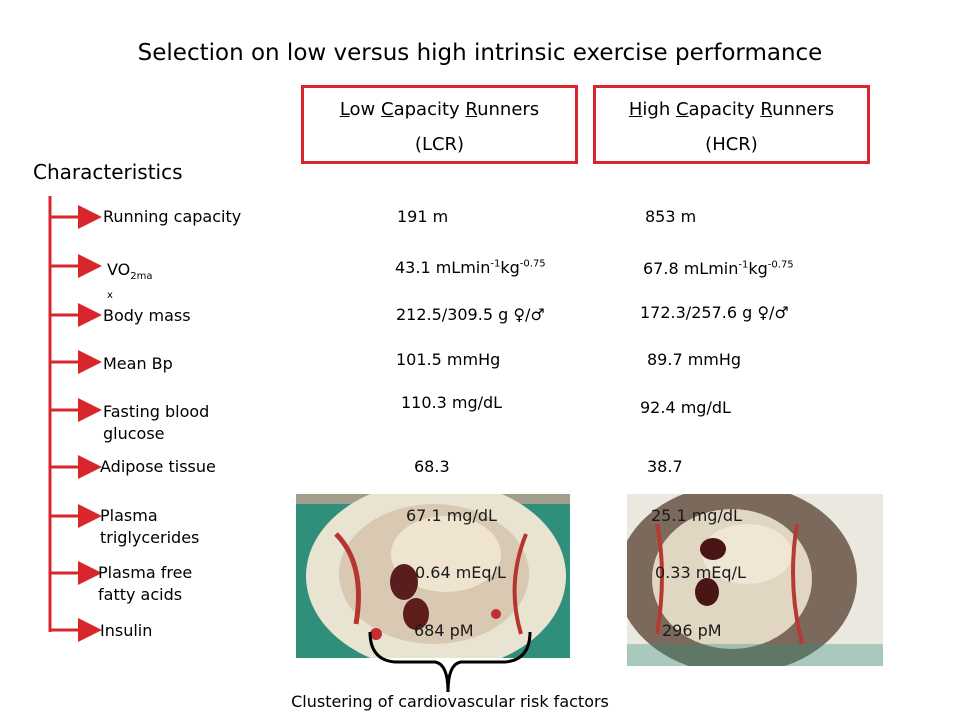 The width and height of the screenshot is (960, 720). What do you see at coordinates (126, 630) in the screenshot?
I see `label-insulin: Insulin` at bounding box center [126, 630].